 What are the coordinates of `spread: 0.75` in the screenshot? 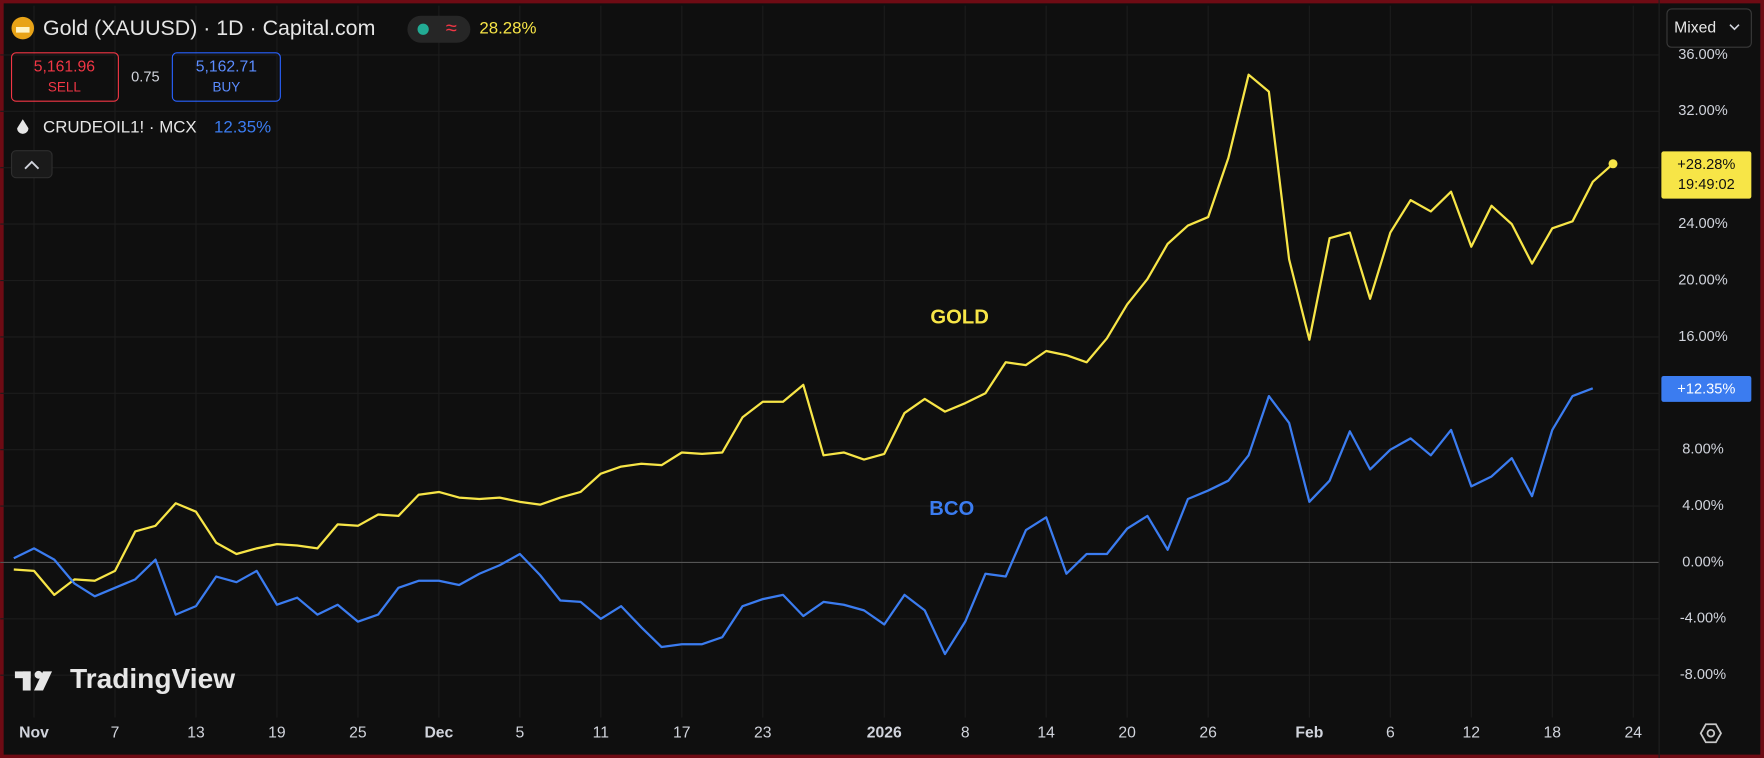 It's located at (145, 77).